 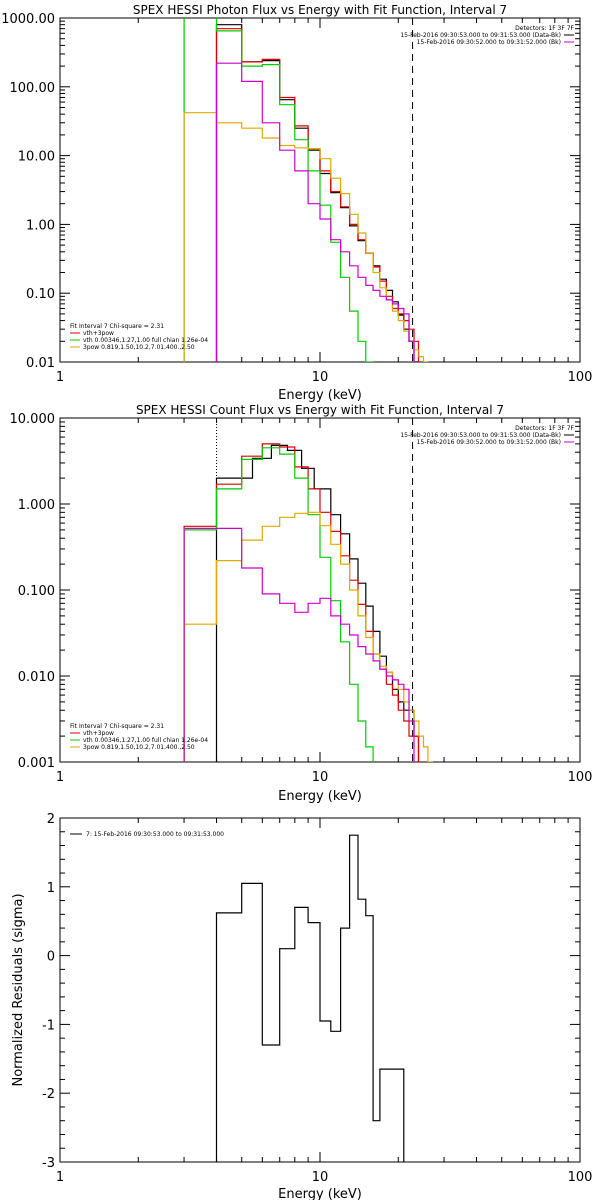 I want to click on y-tick-label: 2, so click(x=51, y=819).